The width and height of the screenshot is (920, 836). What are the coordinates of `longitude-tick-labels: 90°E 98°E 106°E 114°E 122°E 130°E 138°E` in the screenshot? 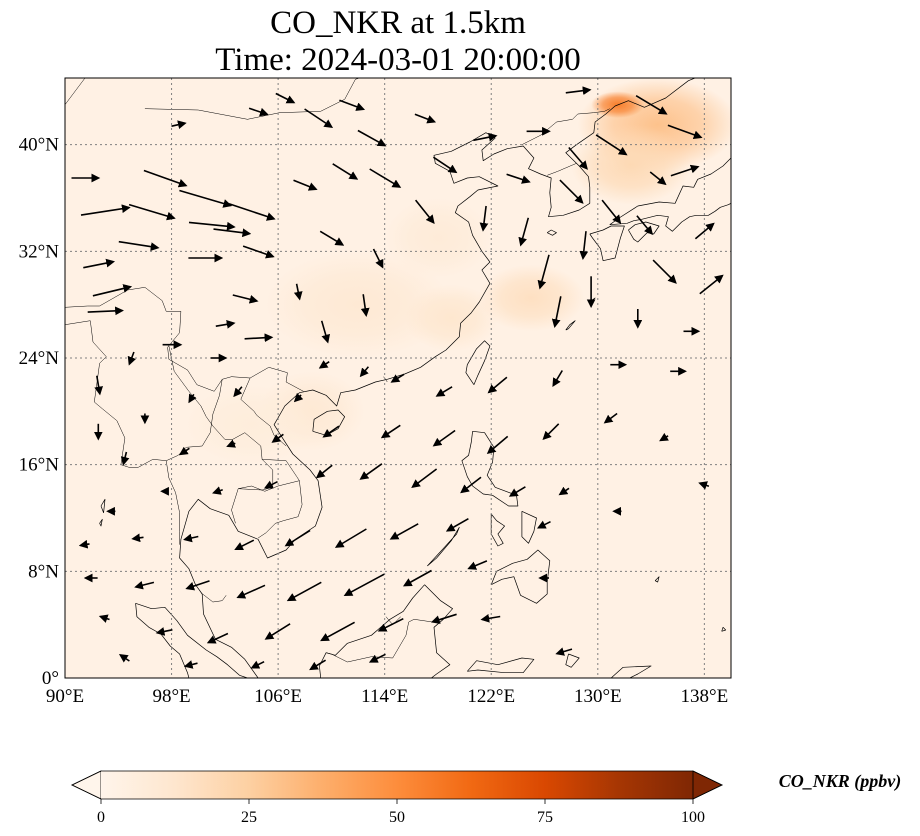 It's located at (387, 696).